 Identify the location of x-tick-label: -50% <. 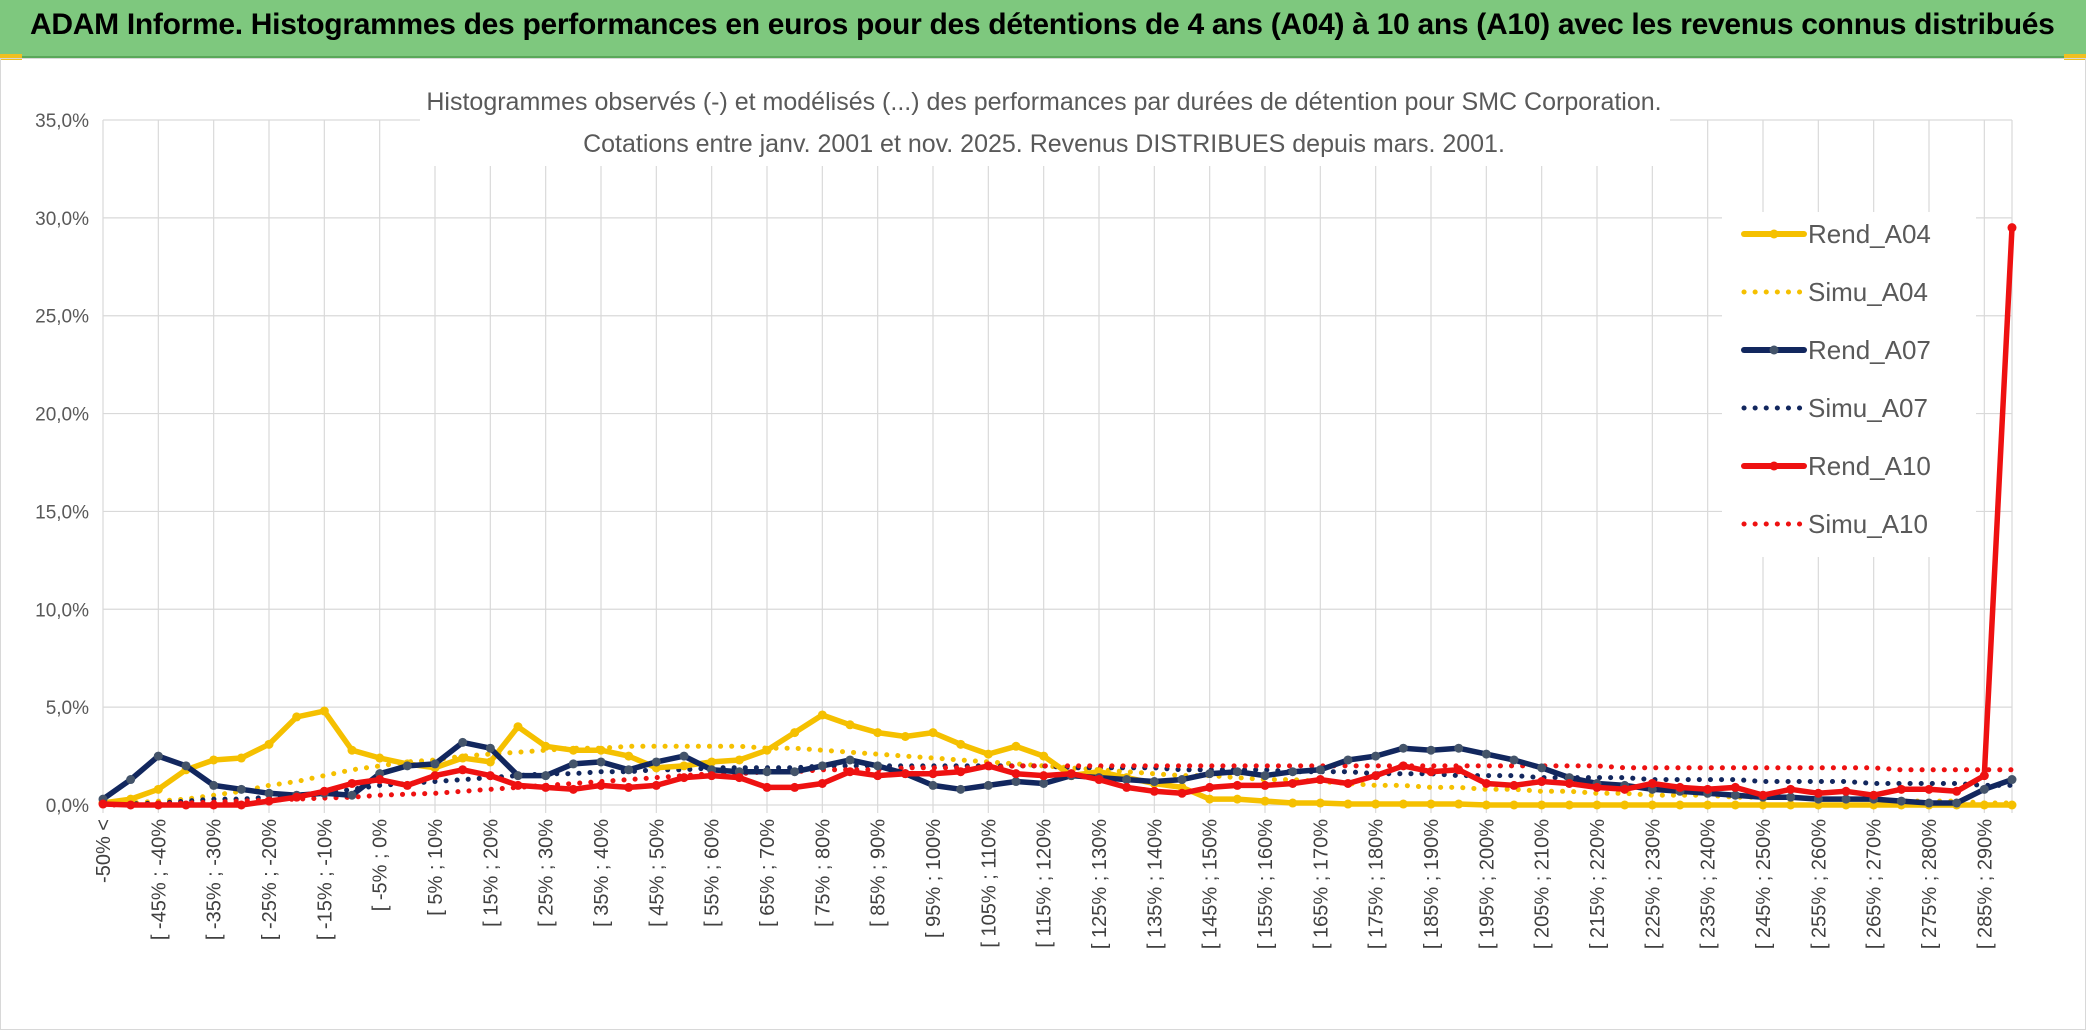
(104, 851).